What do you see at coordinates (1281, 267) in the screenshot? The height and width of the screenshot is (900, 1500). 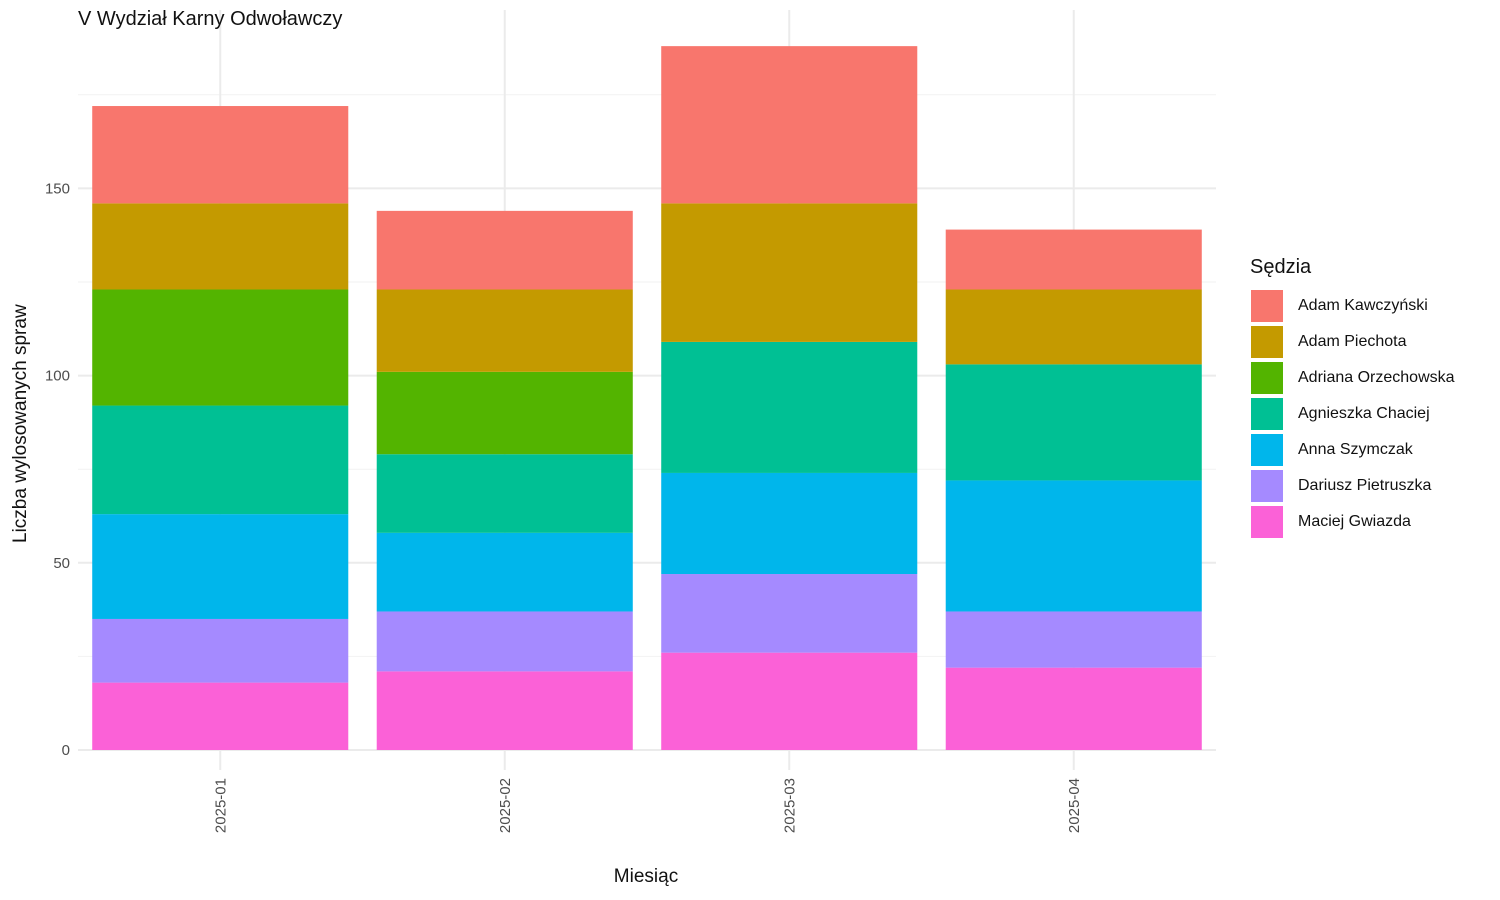 I see `legend-title: Sędzia` at bounding box center [1281, 267].